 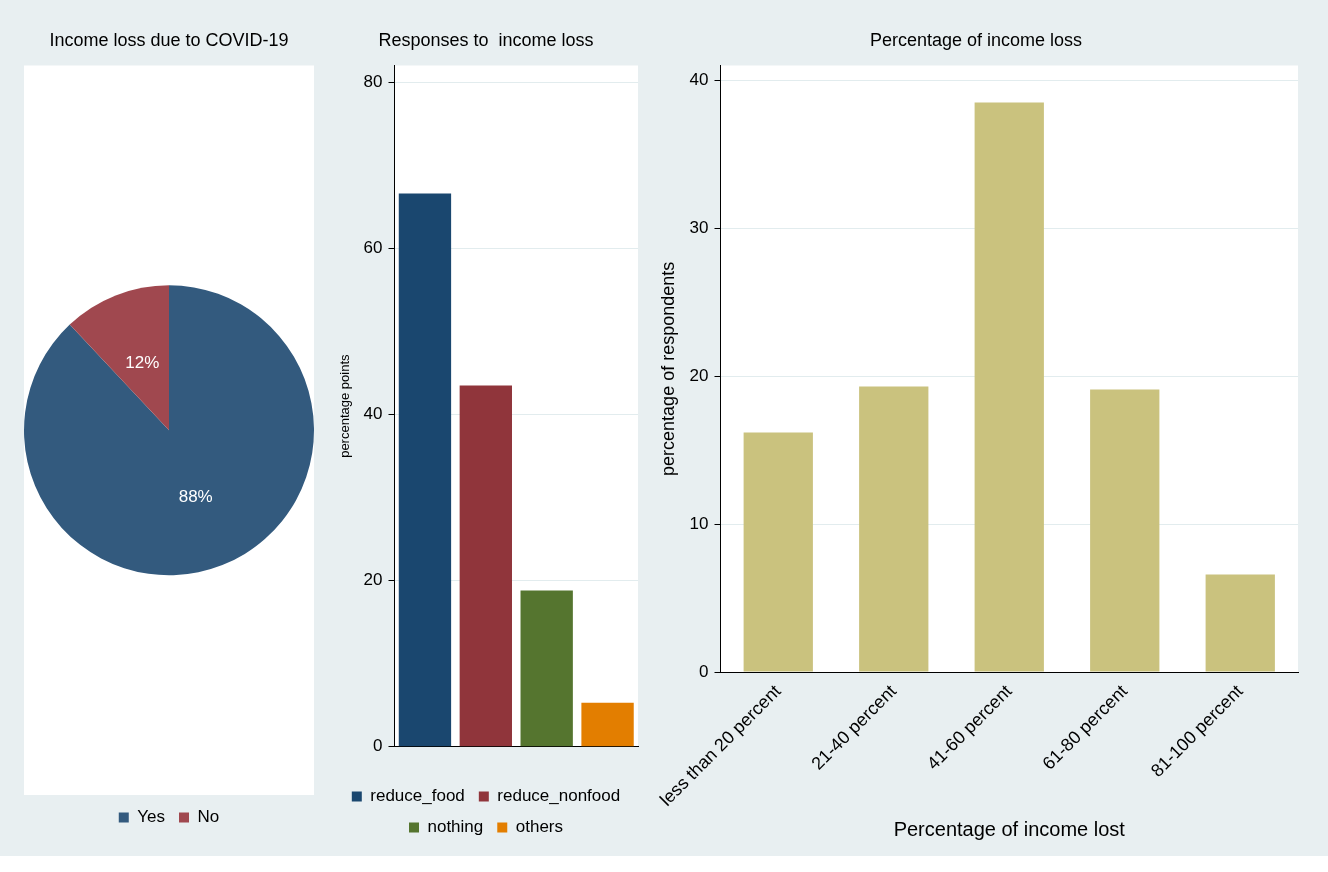 I want to click on y-axis-title: percentage of respondents, so click(x=667, y=368).